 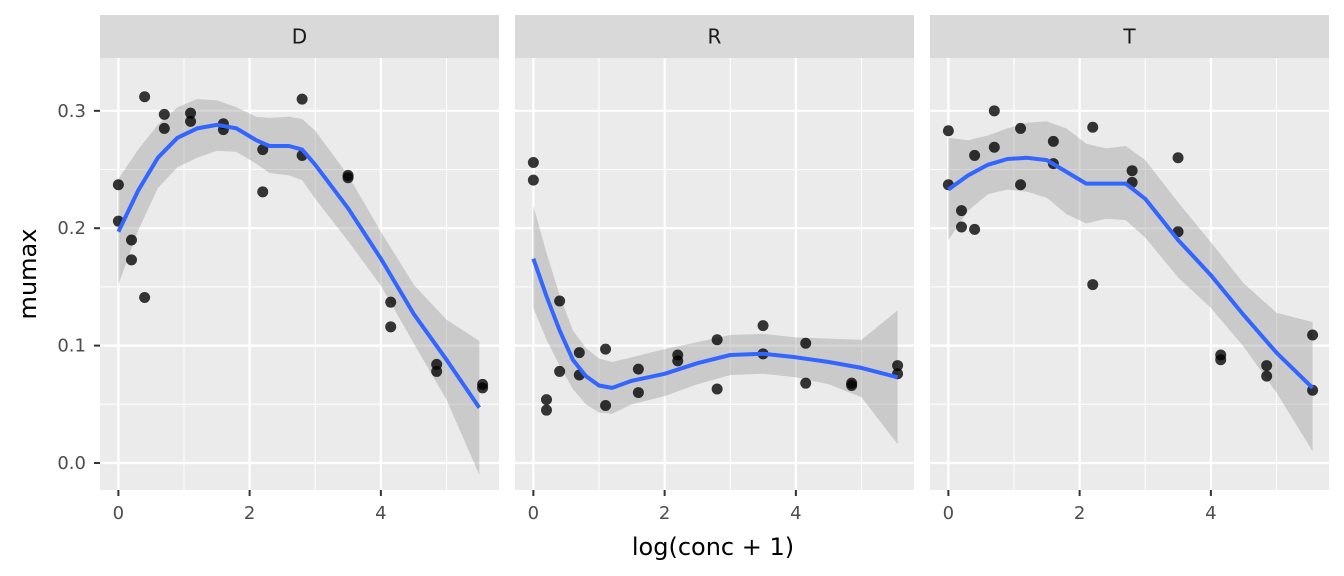 What do you see at coordinates (713, 547) in the screenshot?
I see `x-axis-title: log(conc + 1)` at bounding box center [713, 547].